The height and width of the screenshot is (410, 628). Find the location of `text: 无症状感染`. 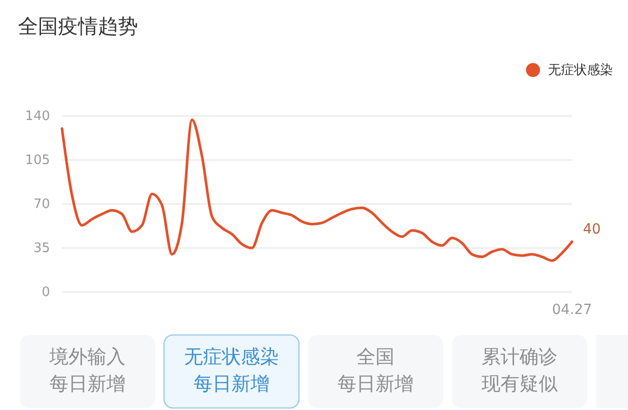

text: 无症状感染 is located at coordinates (231, 357).